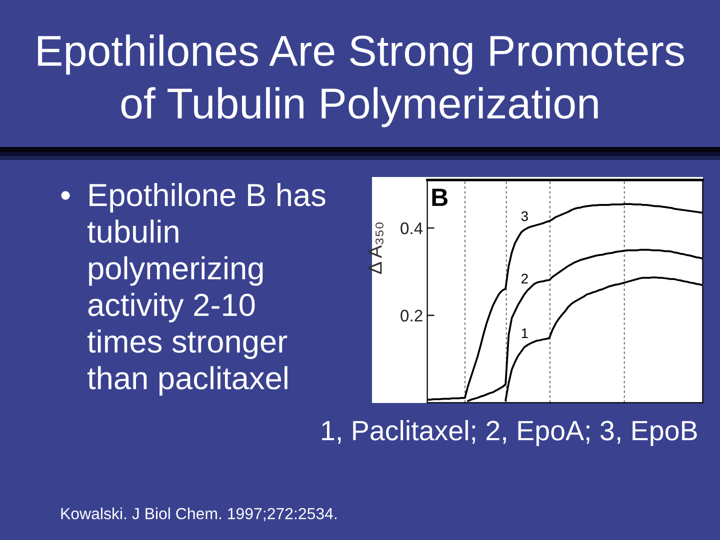 This screenshot has height=540, width=720. I want to click on text: Kowalski. J Biol Chem. 1997;272:2534., so click(198, 515).